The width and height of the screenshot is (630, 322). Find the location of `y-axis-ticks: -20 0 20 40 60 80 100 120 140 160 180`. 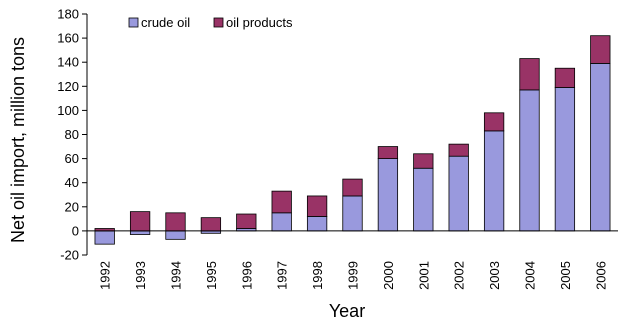

y-axis-ticks: -20 0 20 40 60 80 100 120 140 160 180 is located at coordinates (72, 135).